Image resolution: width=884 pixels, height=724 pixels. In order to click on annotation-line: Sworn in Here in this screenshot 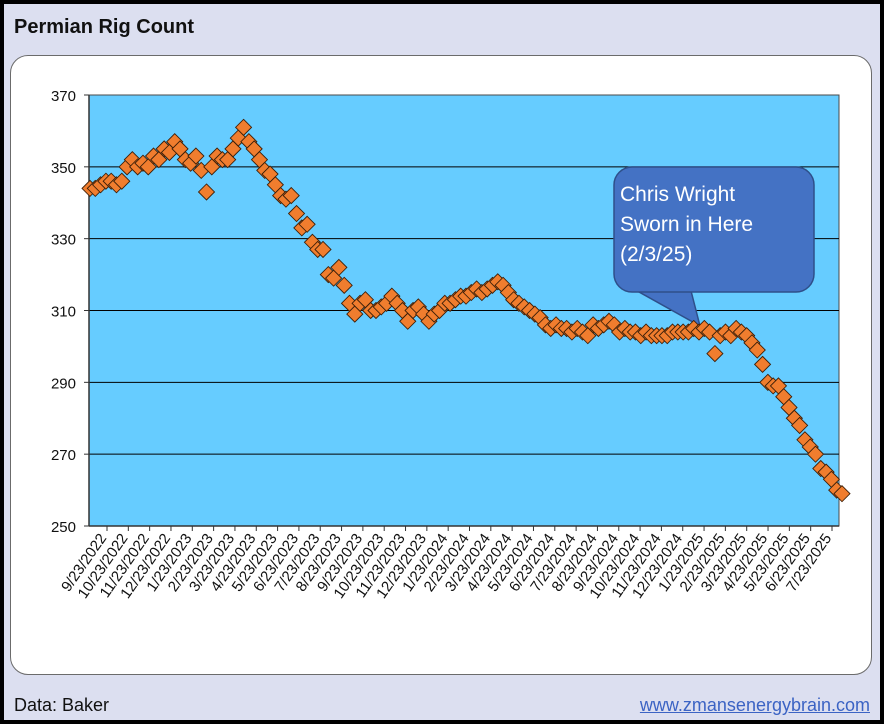, I will do `click(687, 224)`.